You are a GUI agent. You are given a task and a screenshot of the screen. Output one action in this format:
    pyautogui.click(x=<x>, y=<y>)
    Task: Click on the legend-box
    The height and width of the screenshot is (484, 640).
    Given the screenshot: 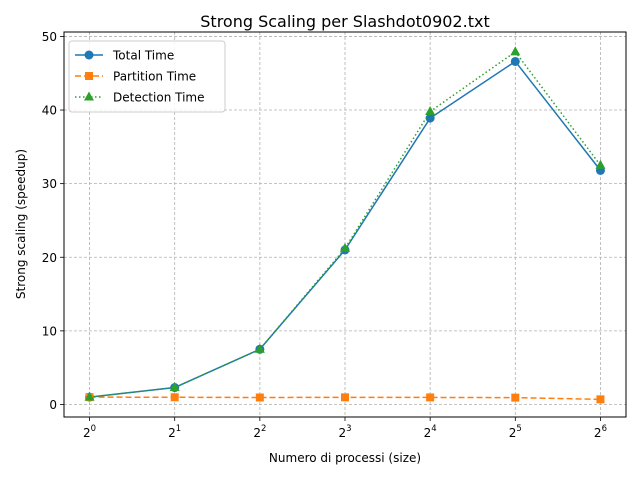 What is the action you would take?
    pyautogui.click(x=147, y=76)
    